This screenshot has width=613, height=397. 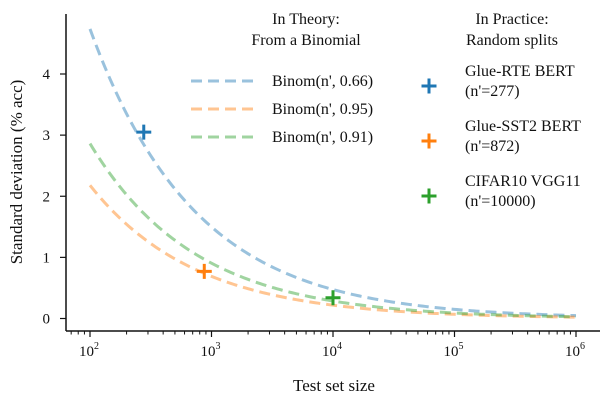 I want to click on y-tick-label-3: 3, so click(x=47, y=136).